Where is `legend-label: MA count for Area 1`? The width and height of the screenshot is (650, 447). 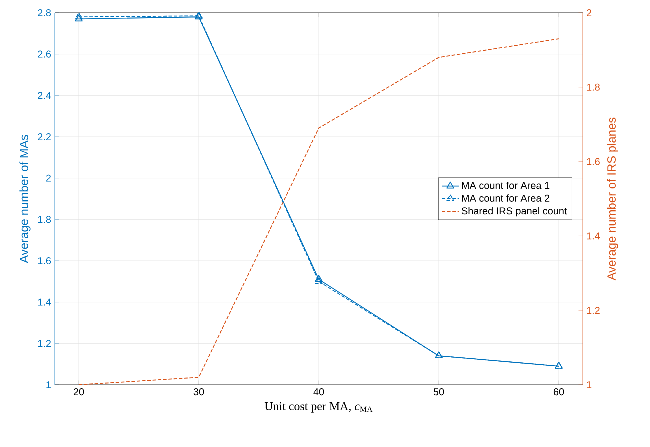
legend-label: MA count for Area 1 is located at coordinates (506, 186).